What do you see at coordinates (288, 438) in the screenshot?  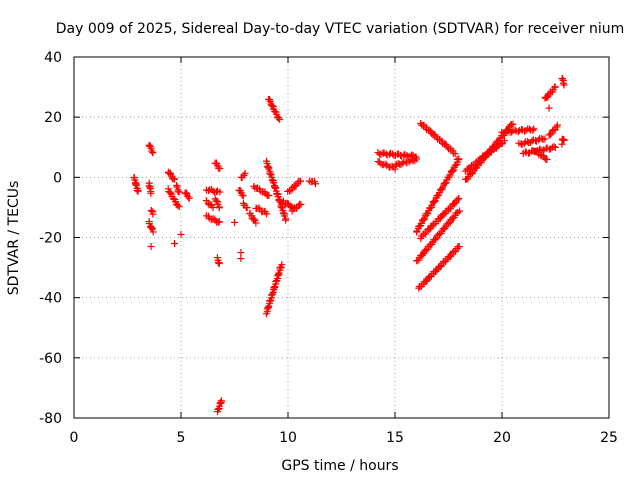 I see `x-tick-label: 10` at bounding box center [288, 438].